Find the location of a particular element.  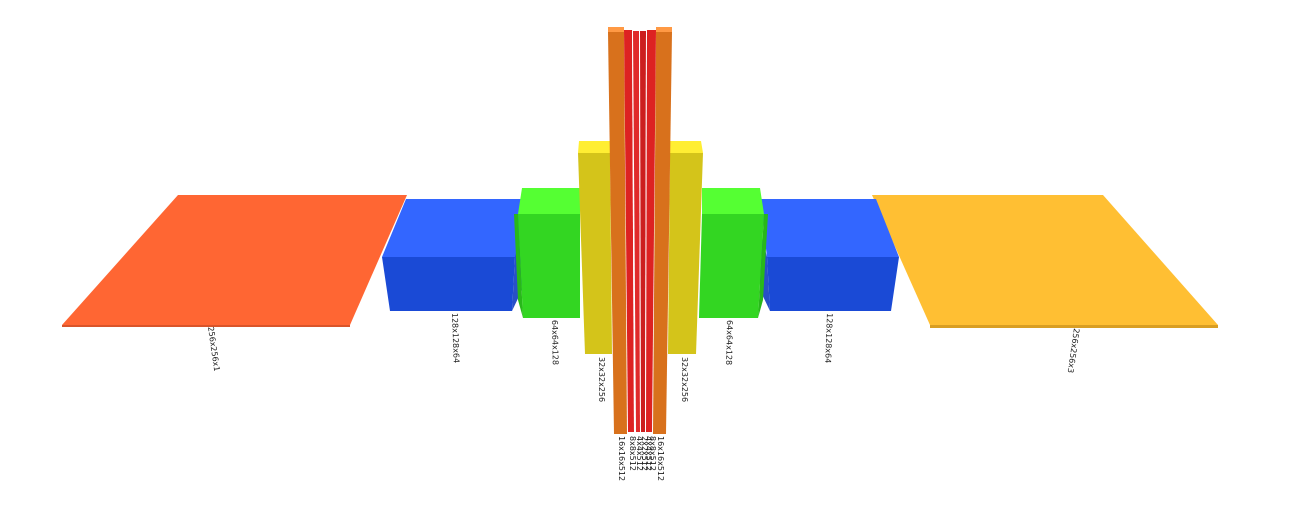

layer-bott3-2x2x512 is located at coordinates (643, 231).